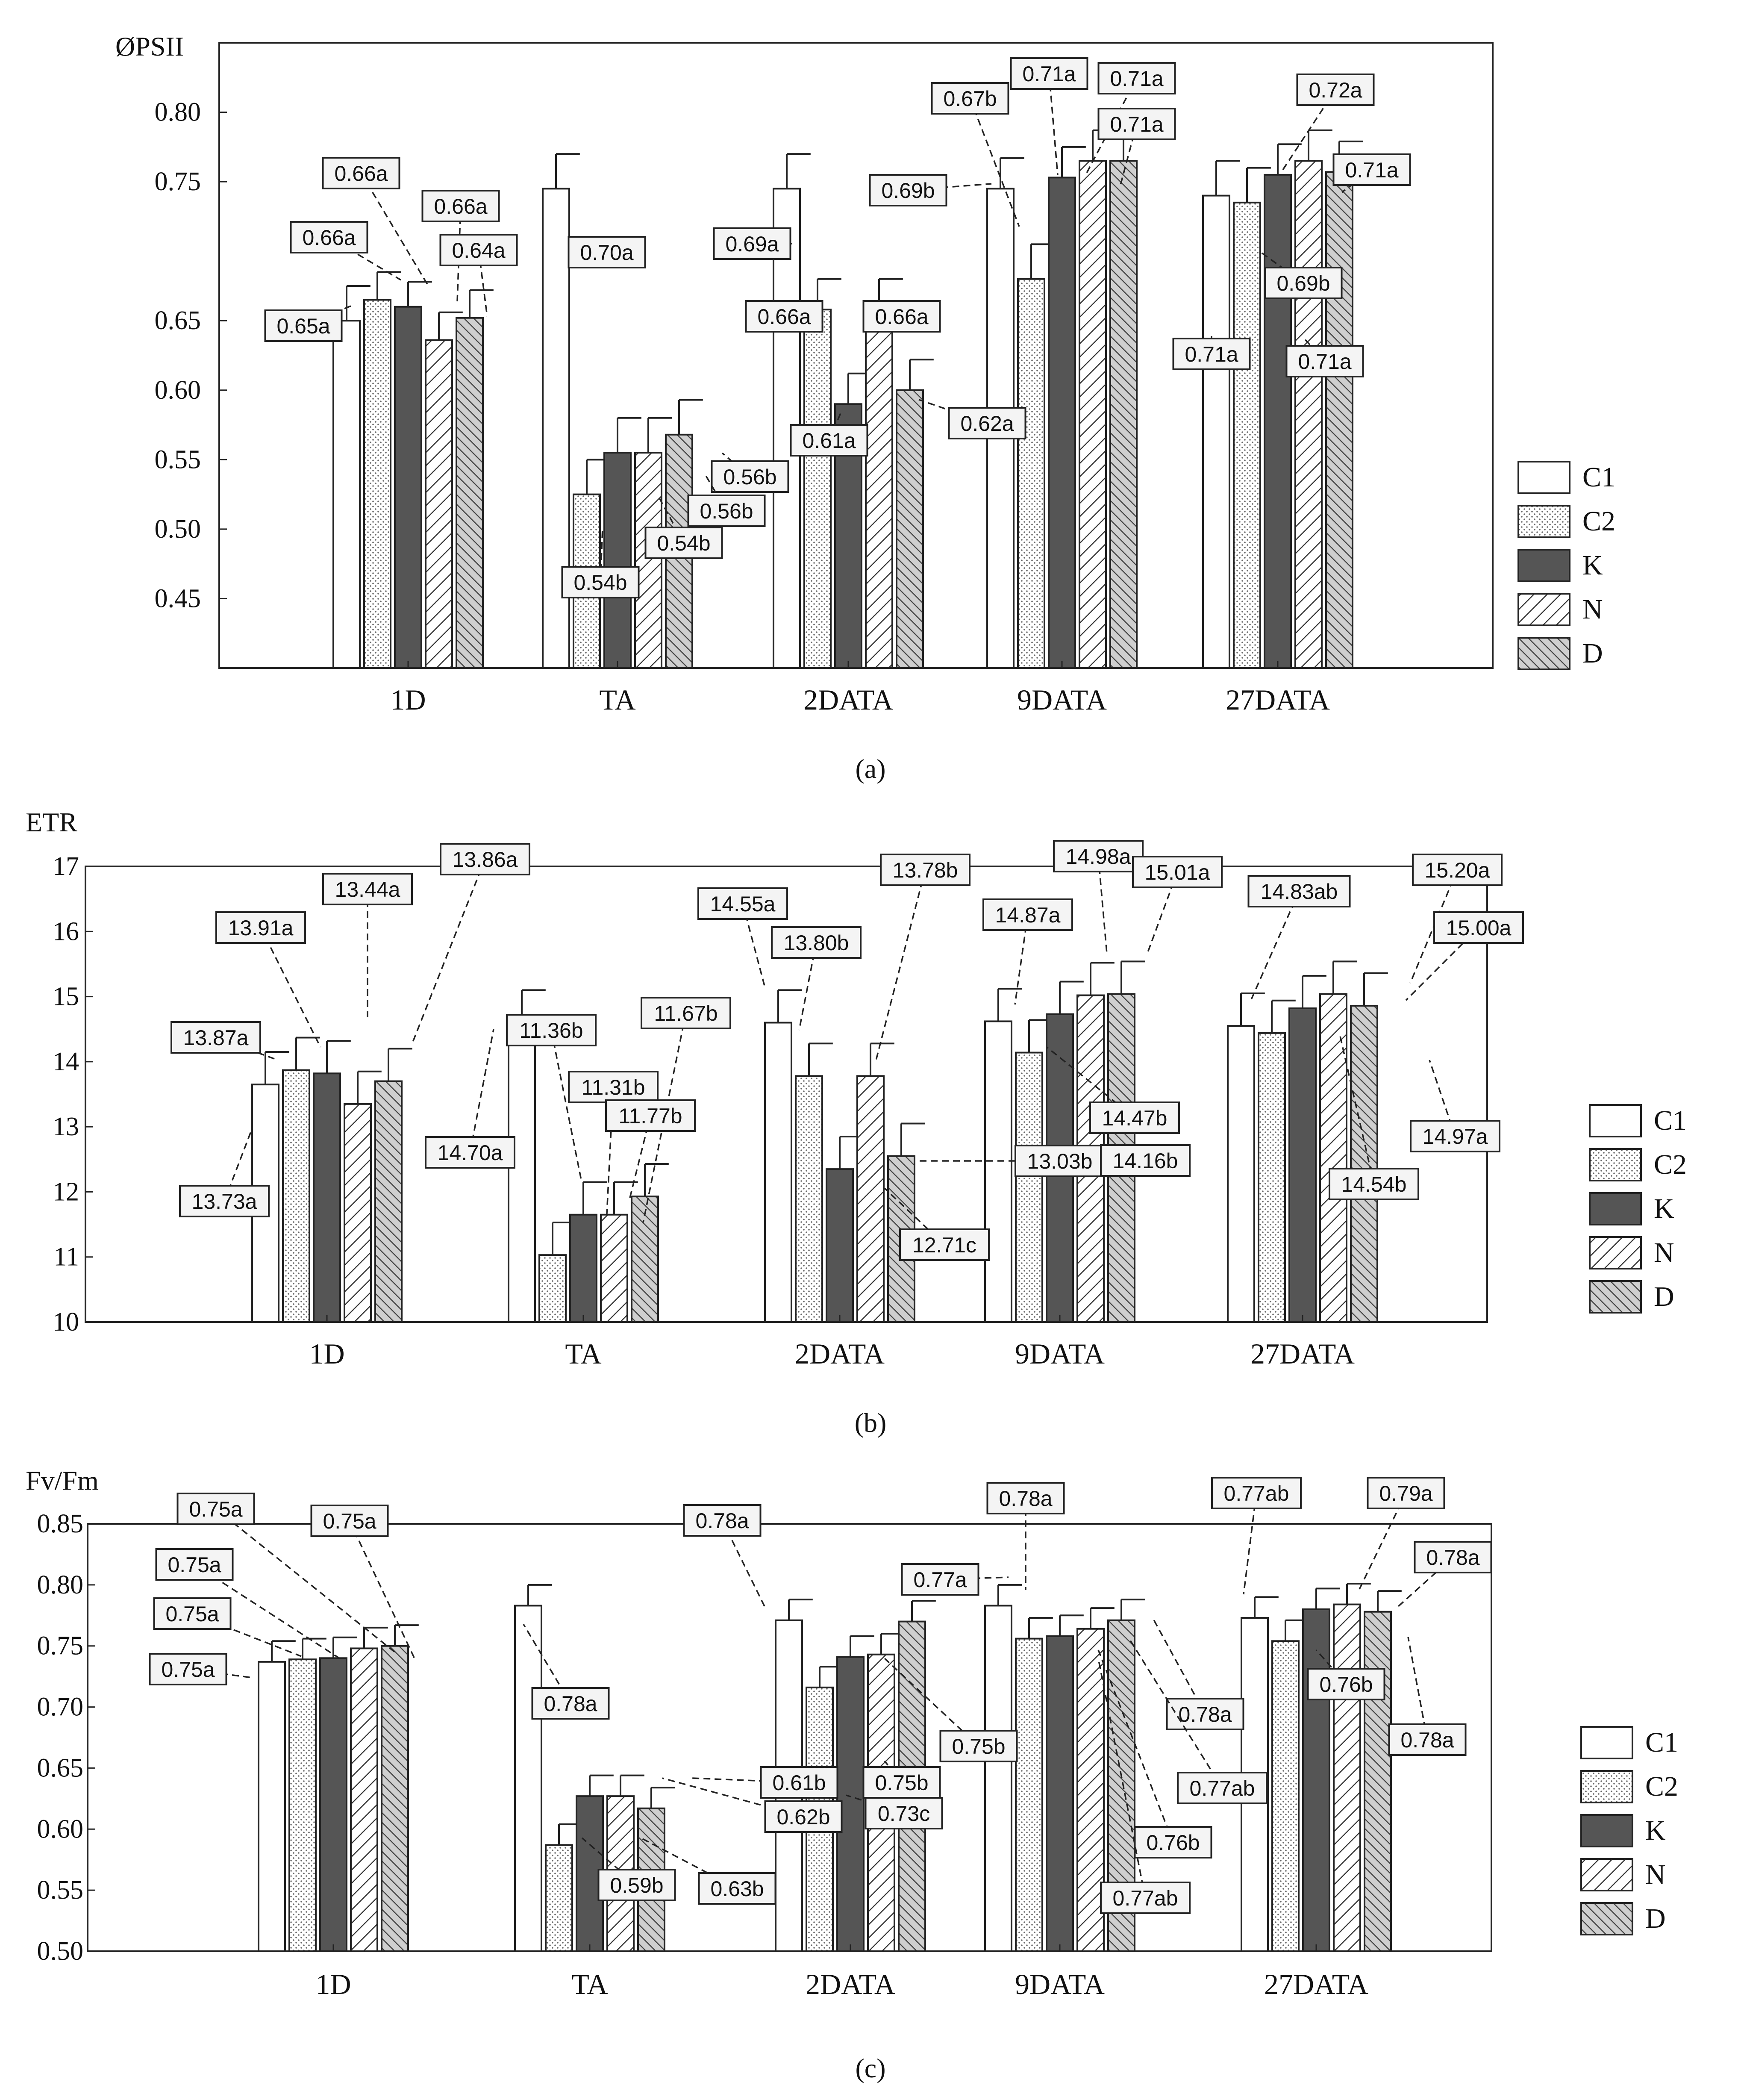  I want to click on value-label: 0.75b, so click(902, 1783).